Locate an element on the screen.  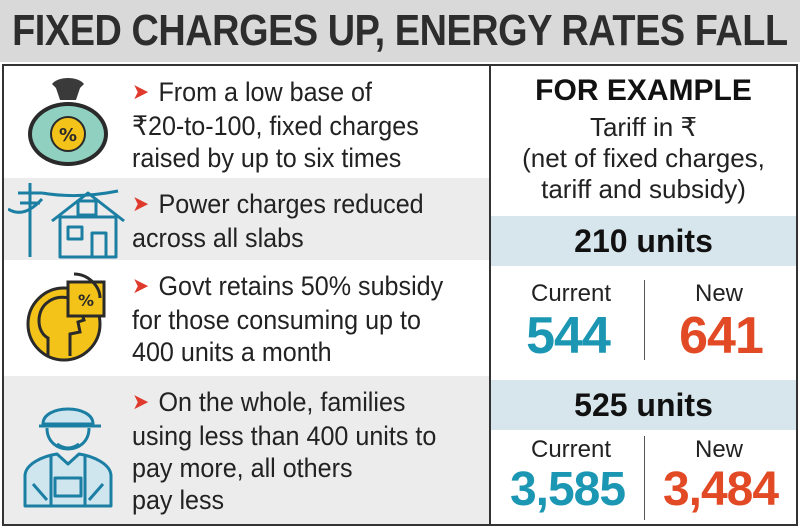
title-bar: FIXED CHARGES UP, ENERGY RATES FALL is located at coordinates (400, 31).